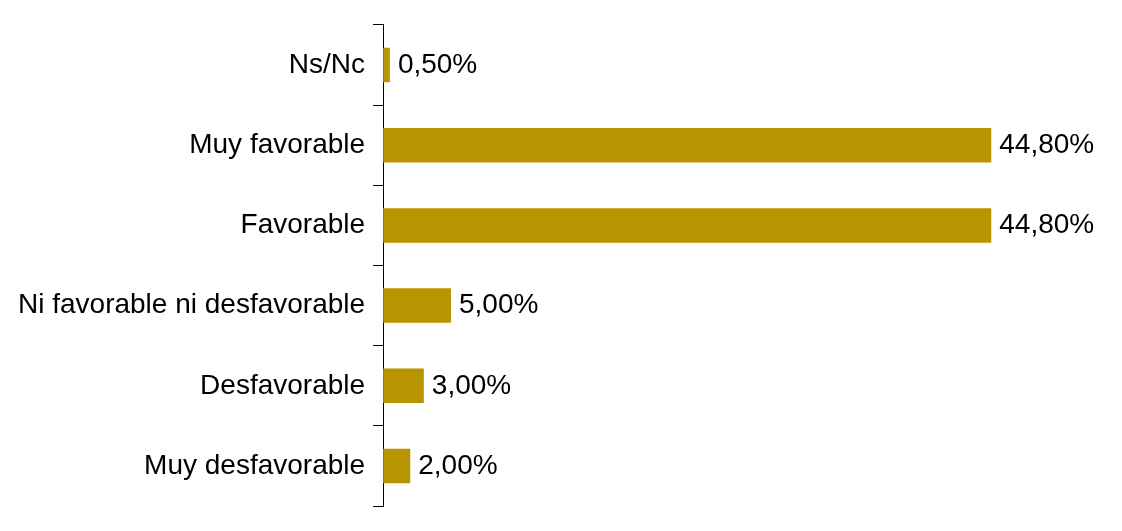 Image resolution: width=1122 pixels, height=531 pixels. What do you see at coordinates (303, 224) in the screenshot?
I see `y-tick-label: Favorable` at bounding box center [303, 224].